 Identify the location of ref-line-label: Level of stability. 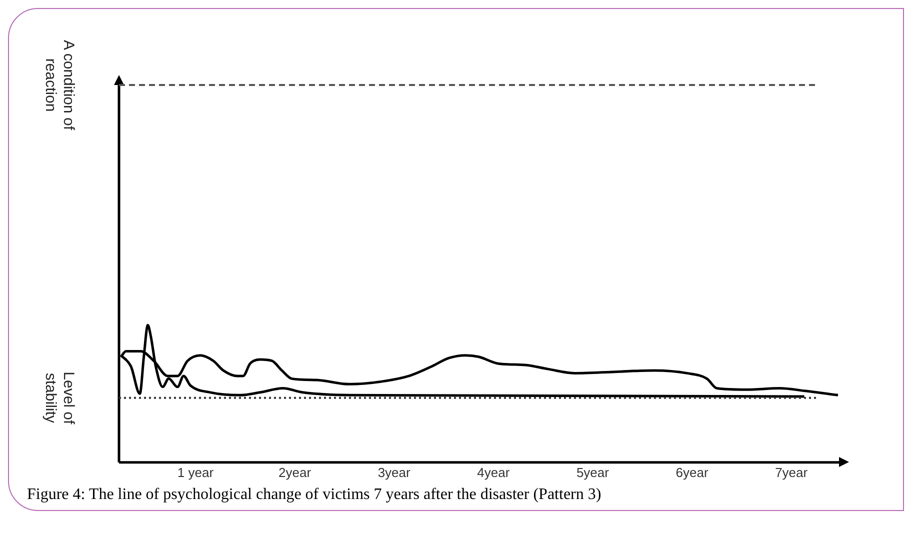
(59, 398).